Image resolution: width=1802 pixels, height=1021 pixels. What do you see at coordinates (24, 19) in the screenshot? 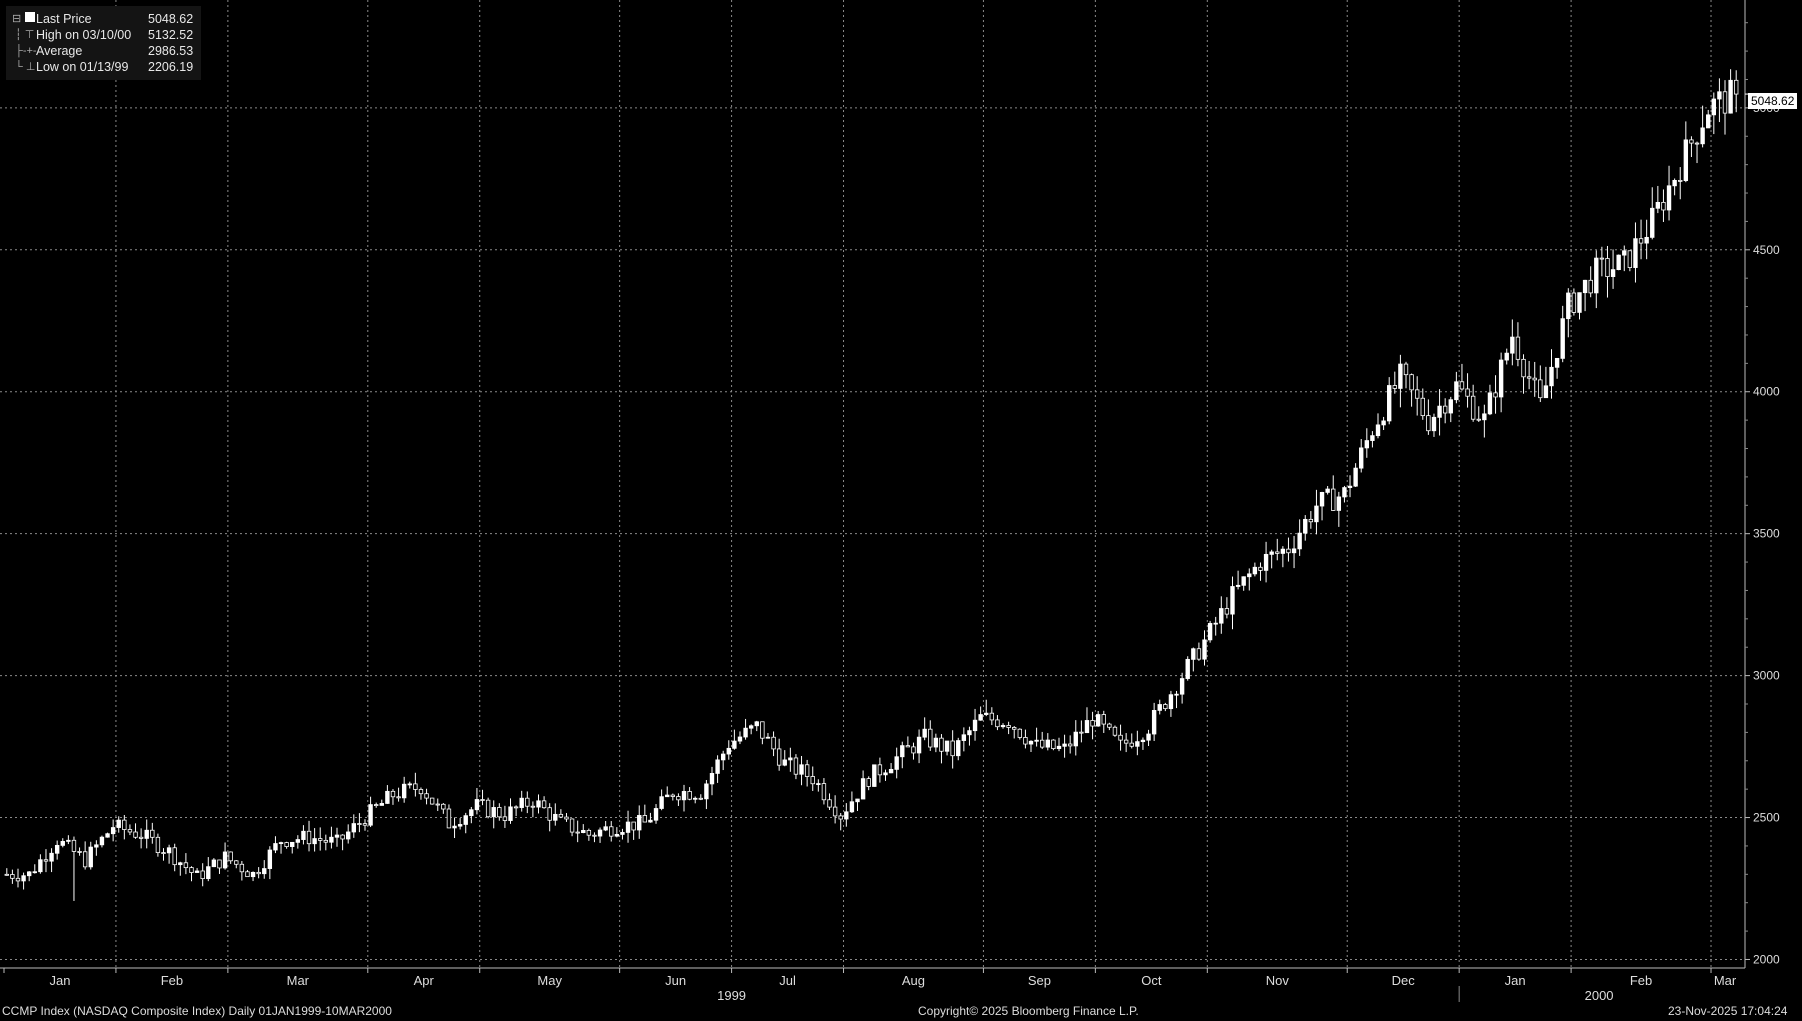
I see `last-price-swatch-icon: ⊟` at bounding box center [24, 19].